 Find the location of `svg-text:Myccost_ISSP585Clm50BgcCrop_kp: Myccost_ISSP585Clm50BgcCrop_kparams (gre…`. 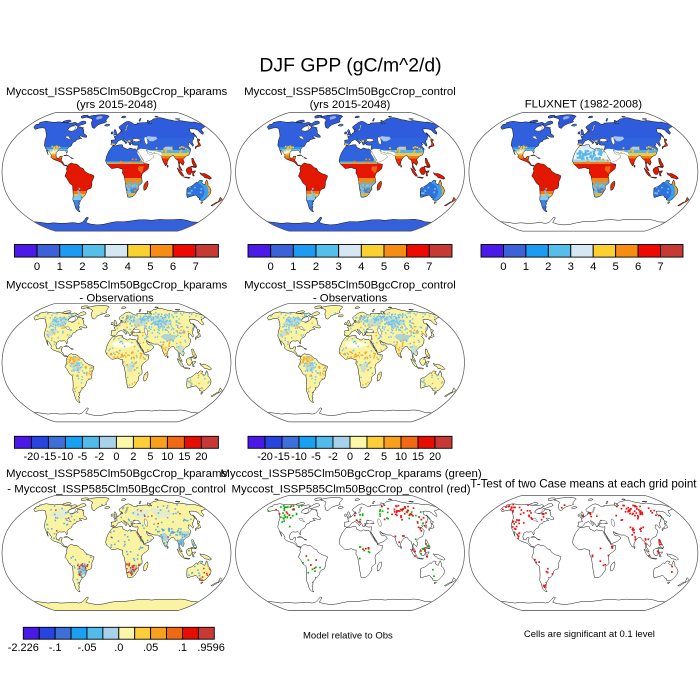

svg-text:Myccost_ISSP585Clm50BgcCrop_kp: Myccost_ISSP585Clm50BgcCrop_kparams (gre… is located at coordinates (350, 474).